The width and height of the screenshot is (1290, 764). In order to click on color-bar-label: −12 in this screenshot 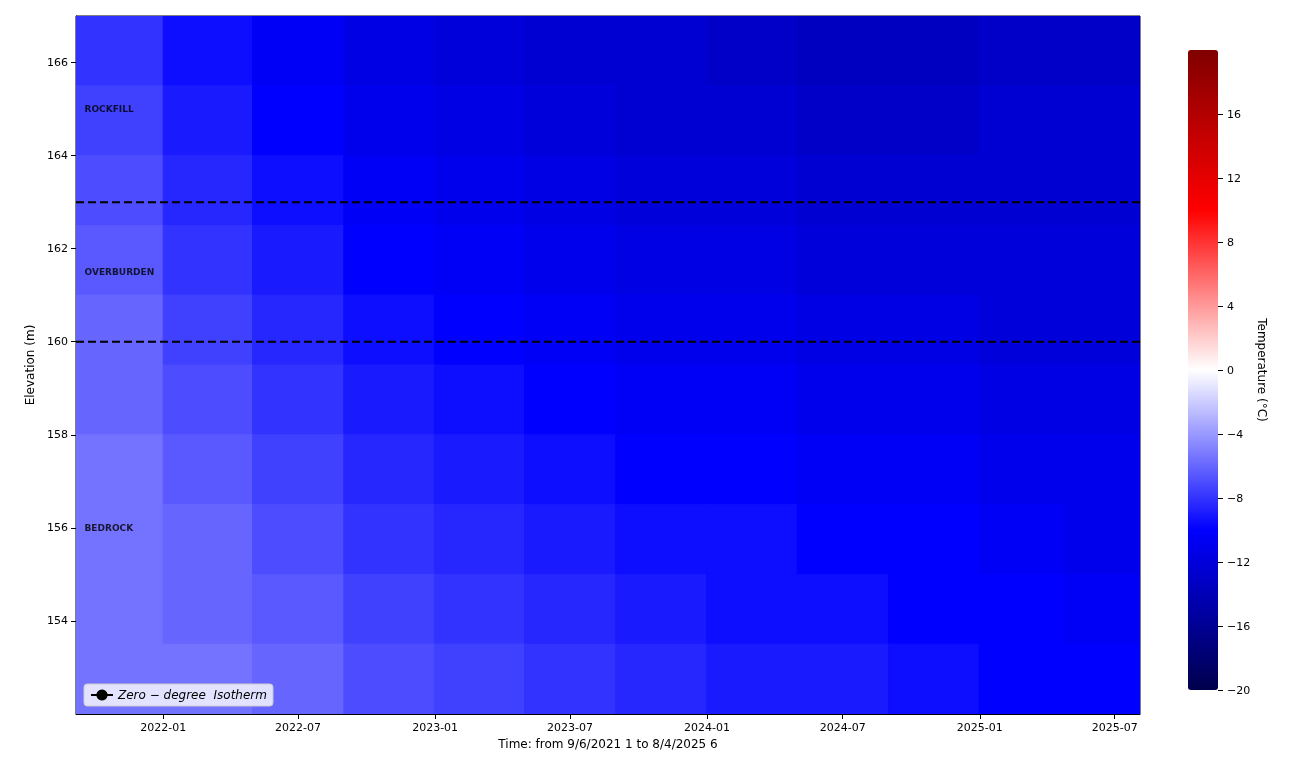, I will do `click(1239, 562)`.